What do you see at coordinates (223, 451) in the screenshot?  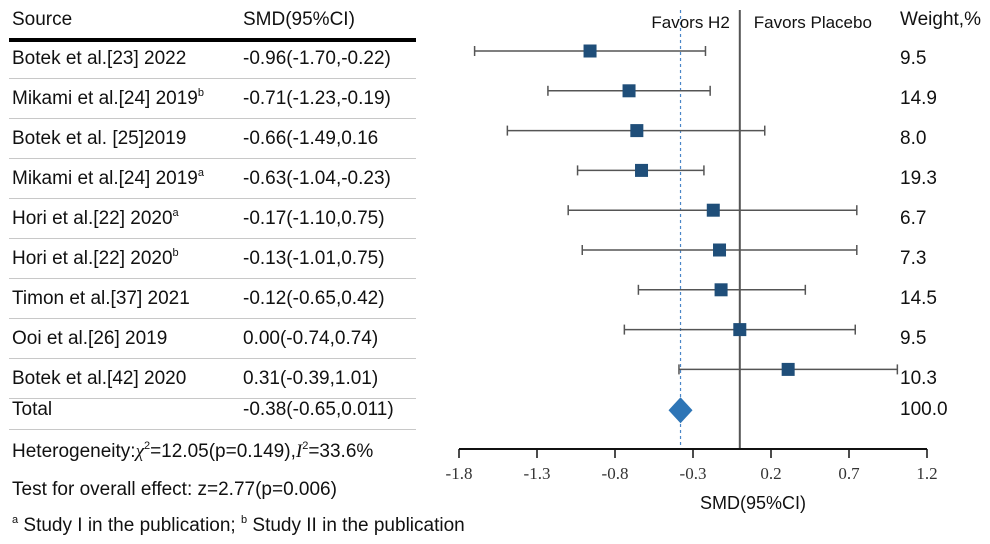 I see `chi-value: =12.05(p=0.149),` at bounding box center [223, 451].